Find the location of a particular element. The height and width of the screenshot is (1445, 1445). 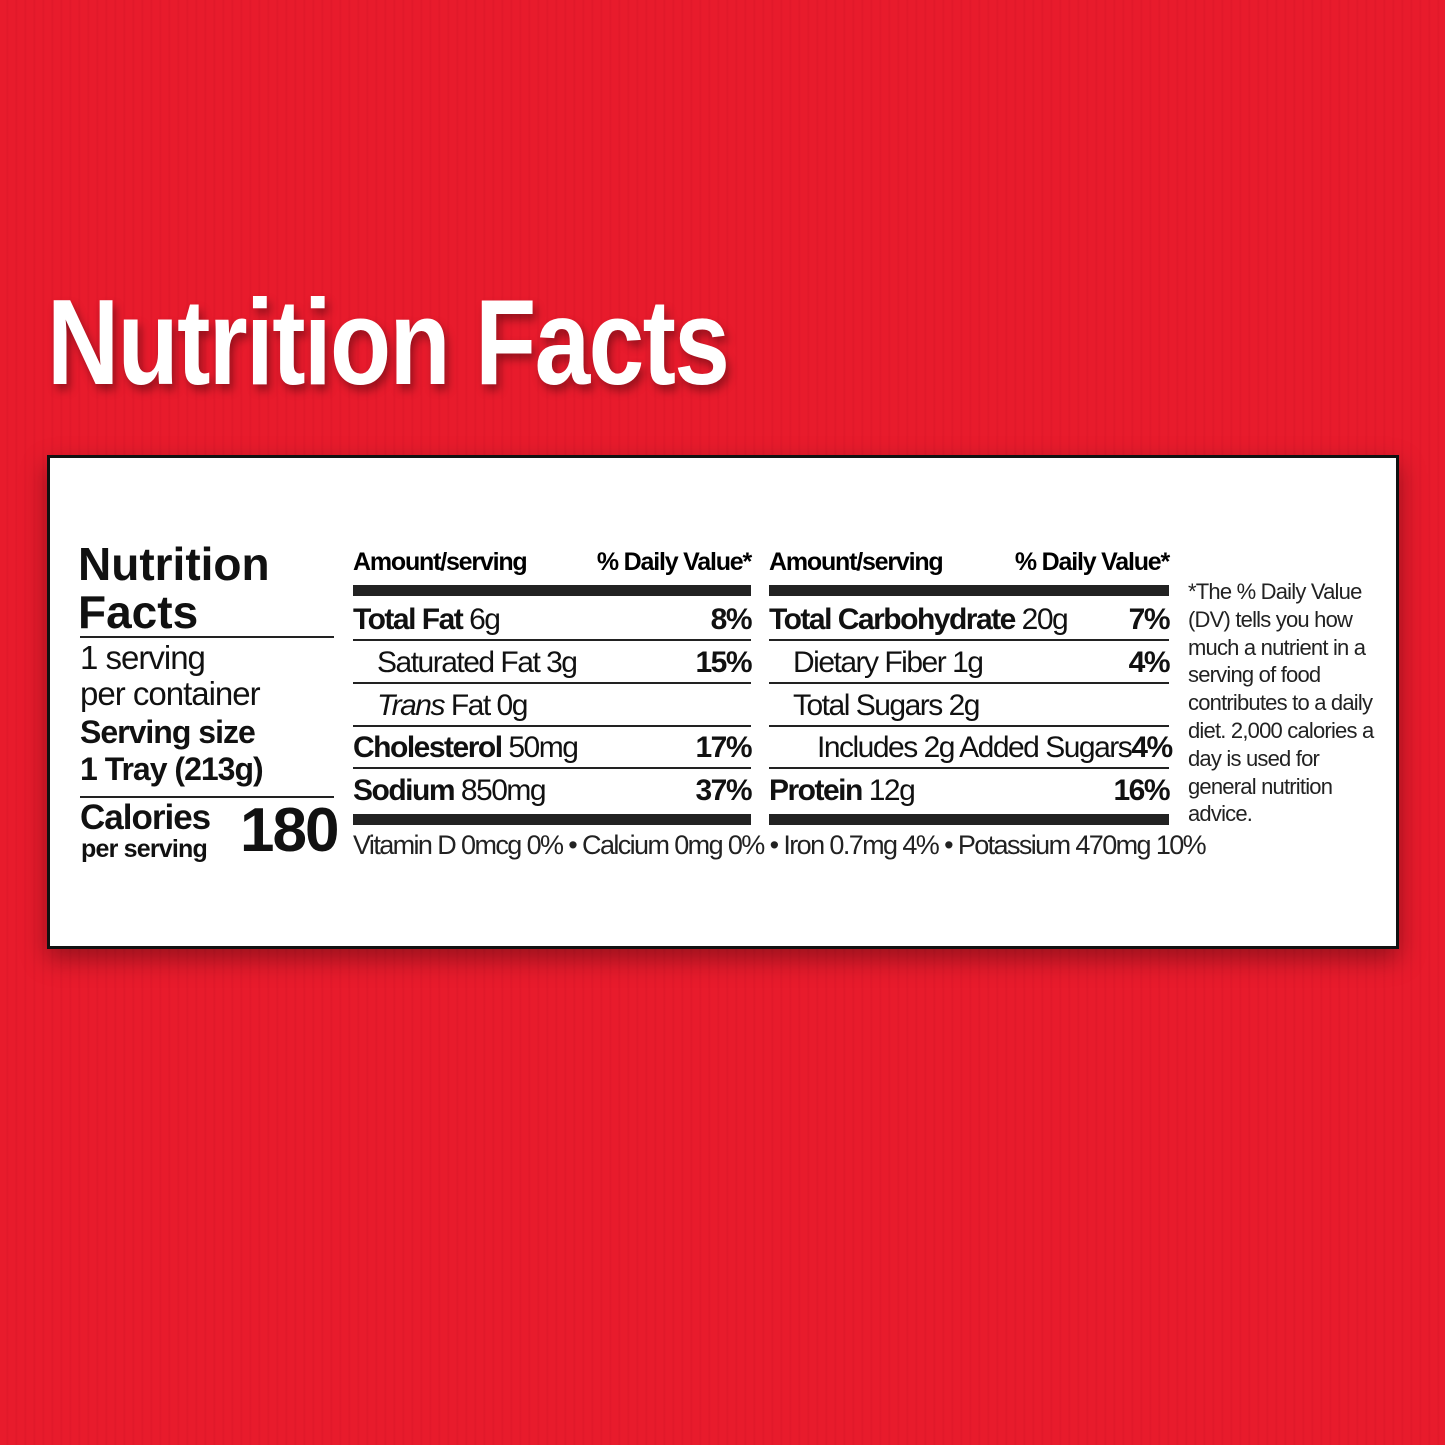

label-heading: Nutrition Facts is located at coordinates (174, 588).